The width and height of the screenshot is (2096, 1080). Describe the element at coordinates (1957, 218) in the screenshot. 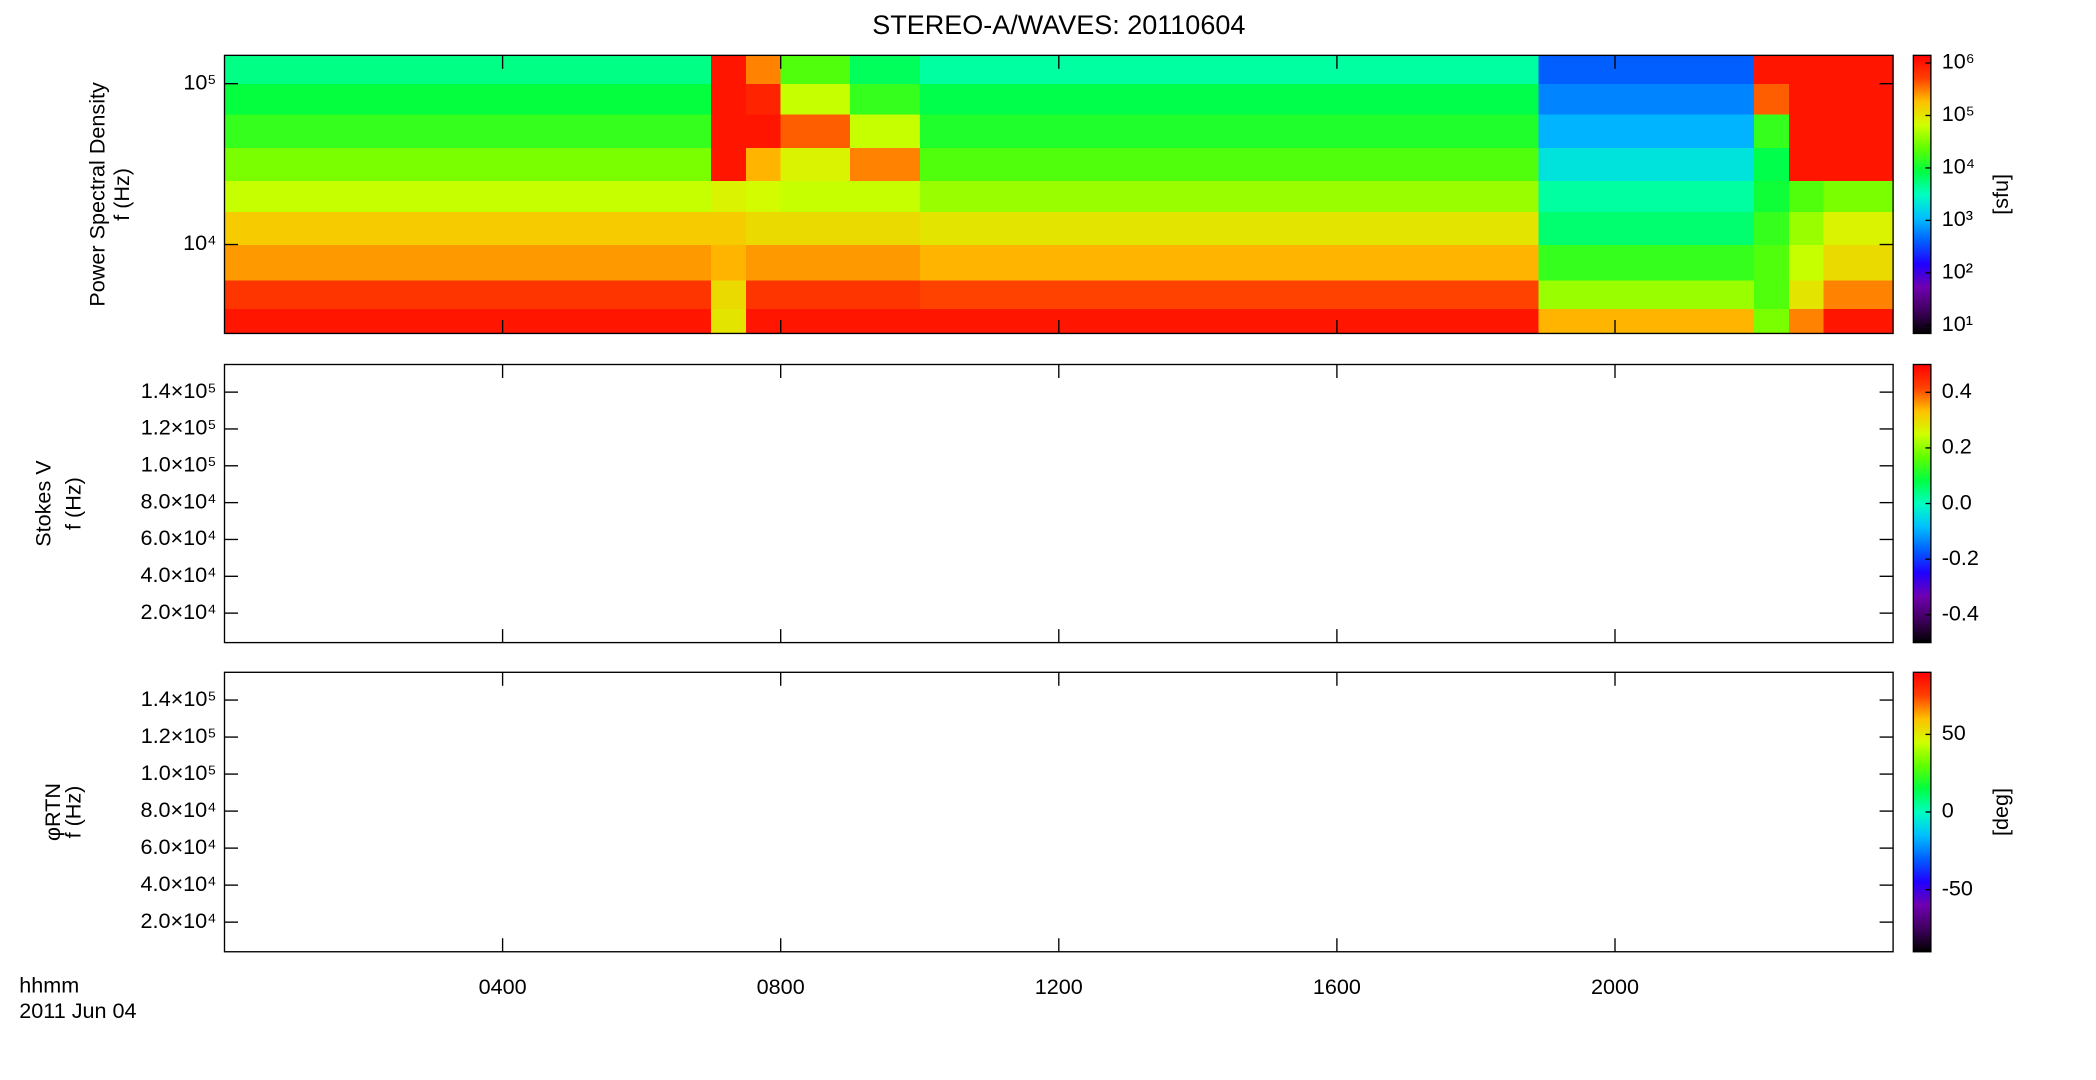

I see `colorbar-tick-label: 10³` at that location.